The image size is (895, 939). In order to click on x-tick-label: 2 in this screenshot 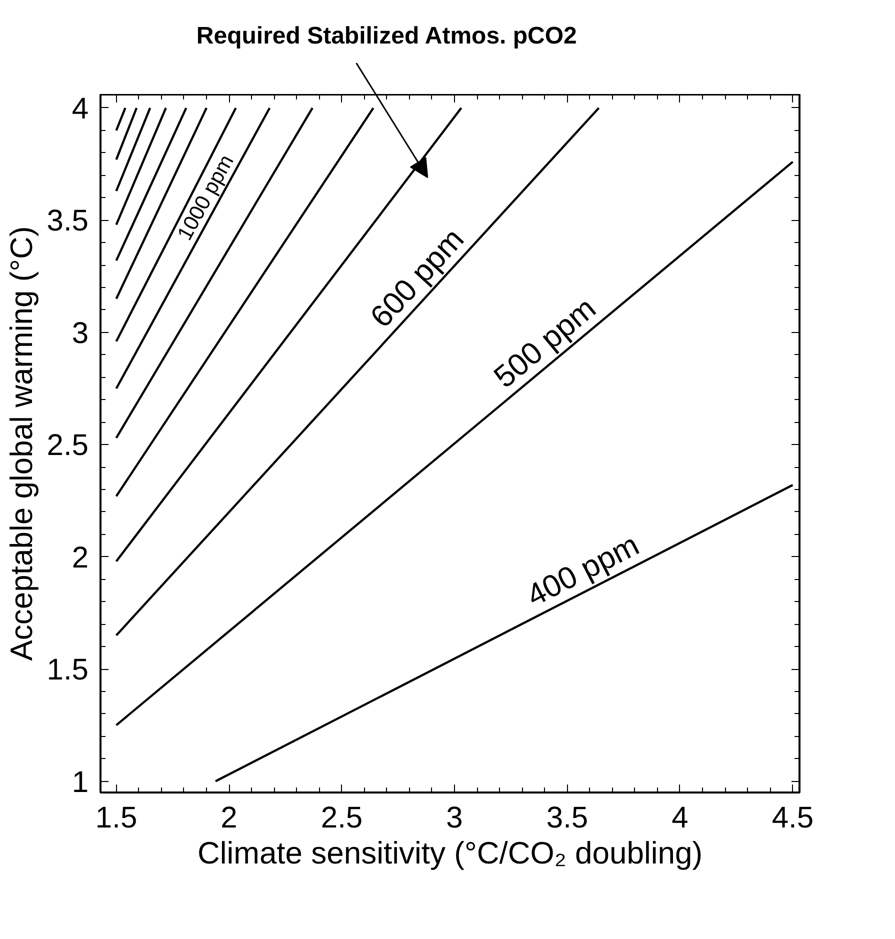, I will do `click(229, 818)`.